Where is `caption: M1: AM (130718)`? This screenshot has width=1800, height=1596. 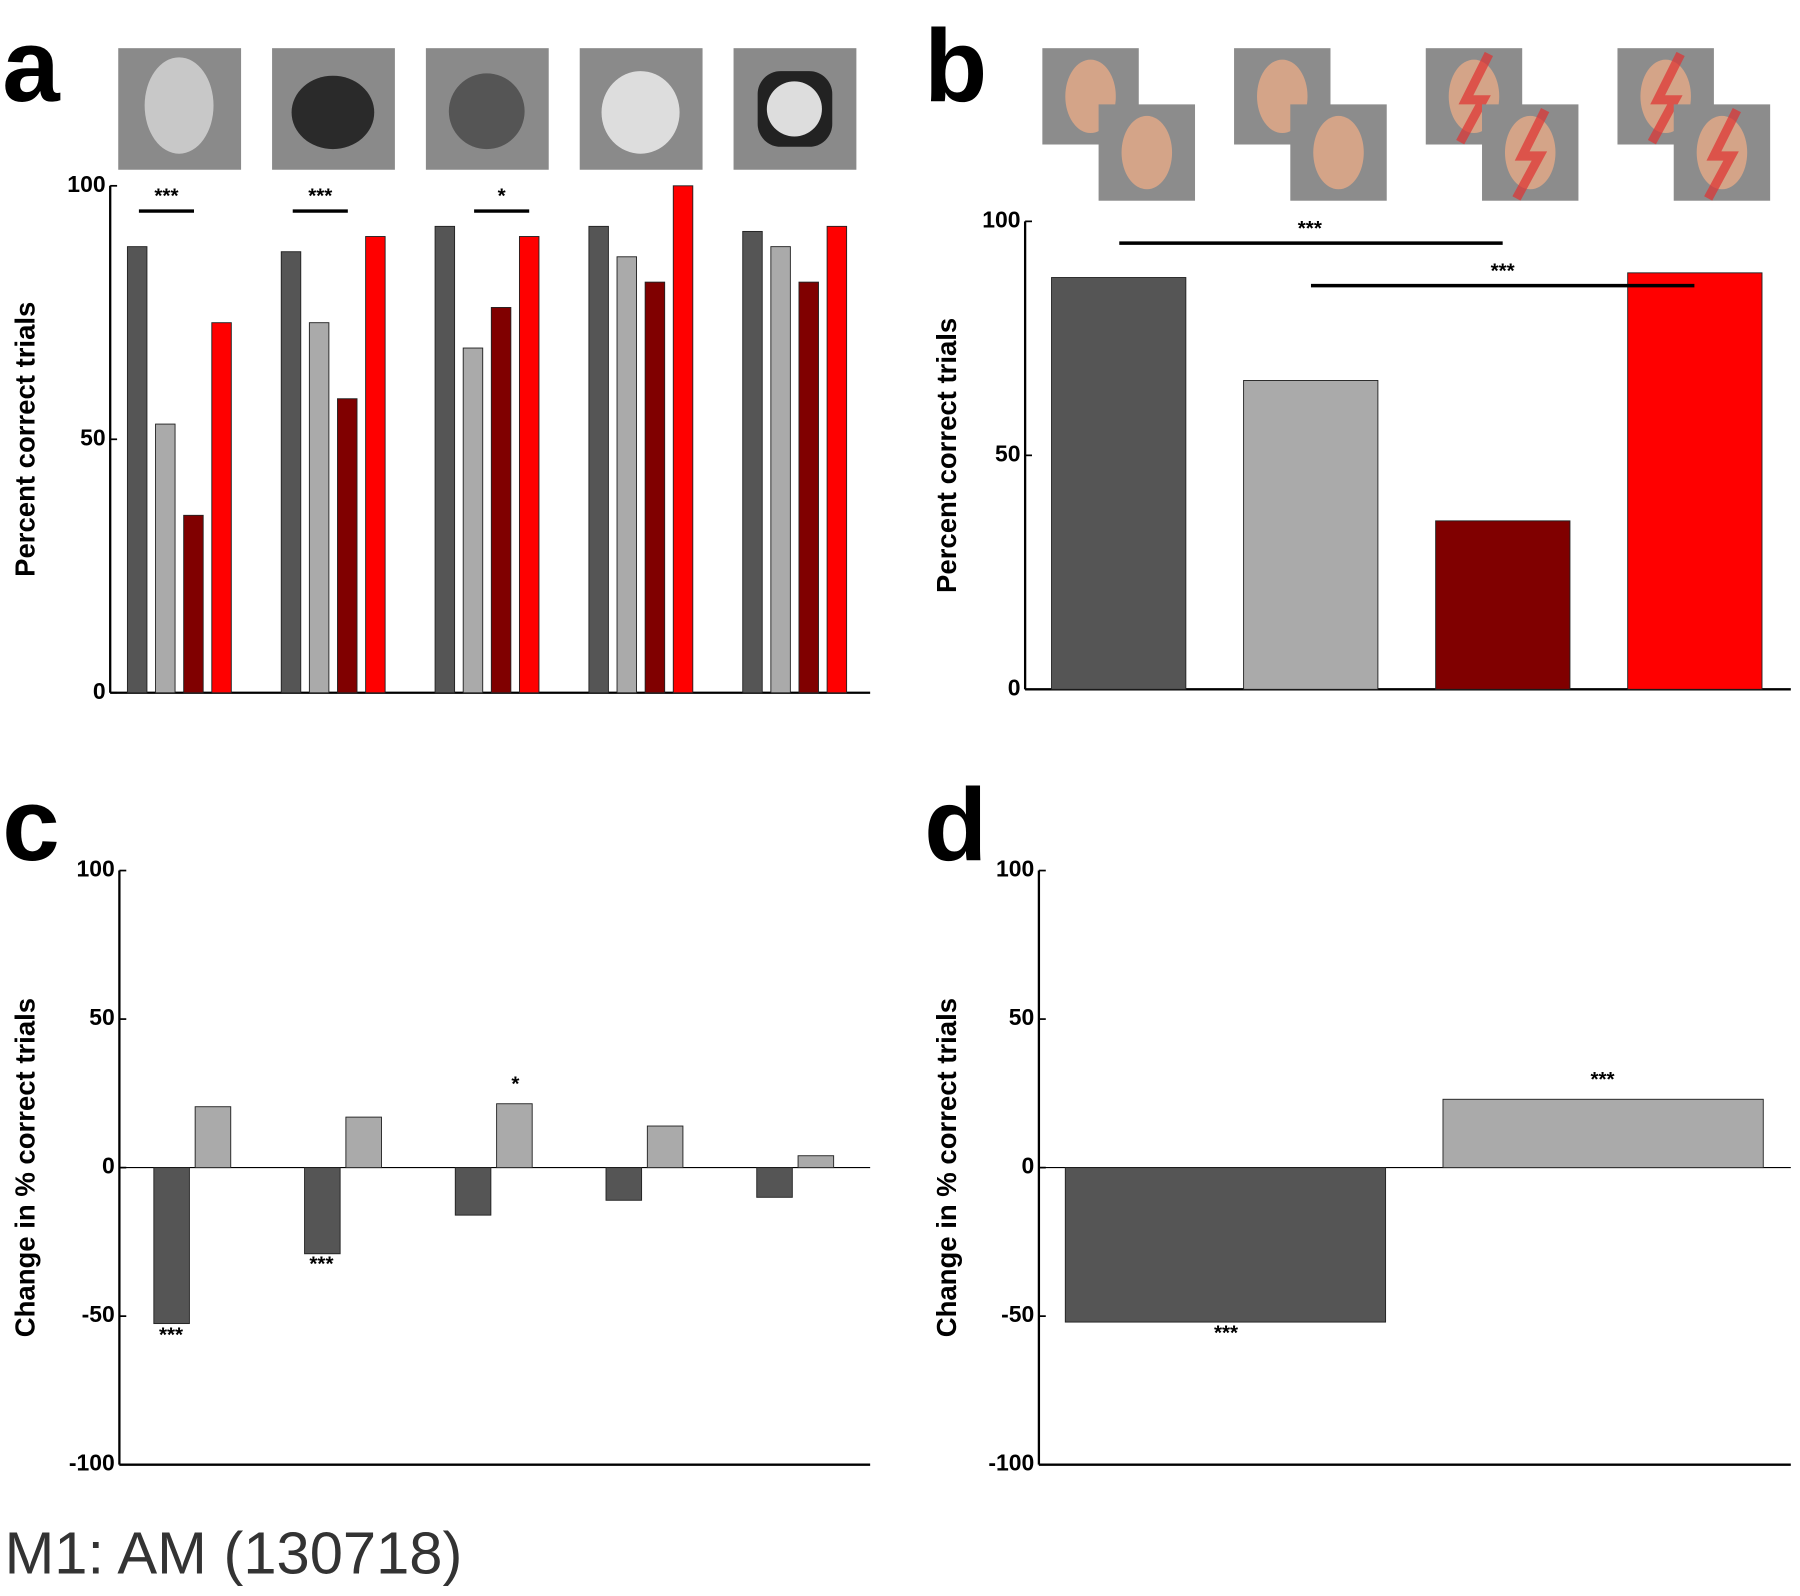 caption: M1: AM (130718) is located at coordinates (234, 1553).